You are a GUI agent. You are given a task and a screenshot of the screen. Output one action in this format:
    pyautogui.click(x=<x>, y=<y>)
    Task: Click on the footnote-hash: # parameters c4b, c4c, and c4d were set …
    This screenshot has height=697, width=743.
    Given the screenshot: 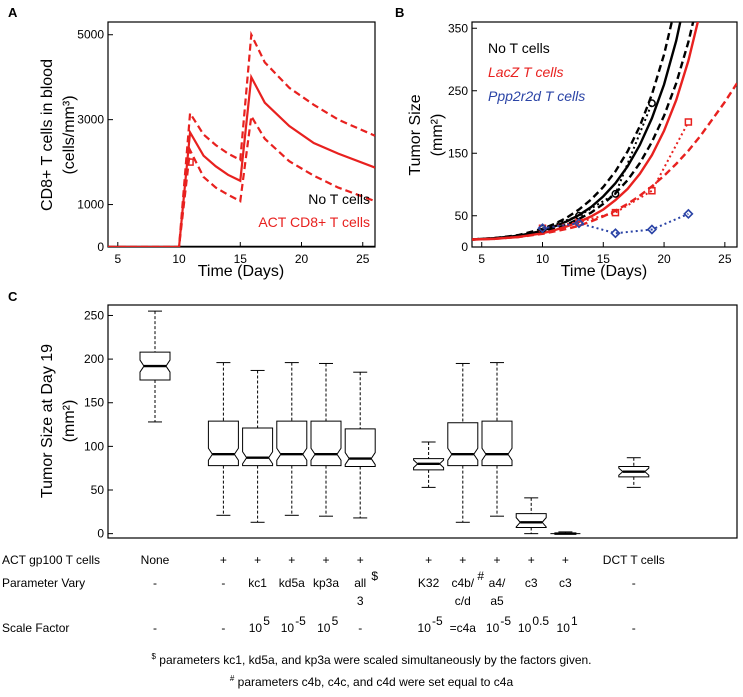 What is the action you would take?
    pyautogui.click(x=371, y=681)
    